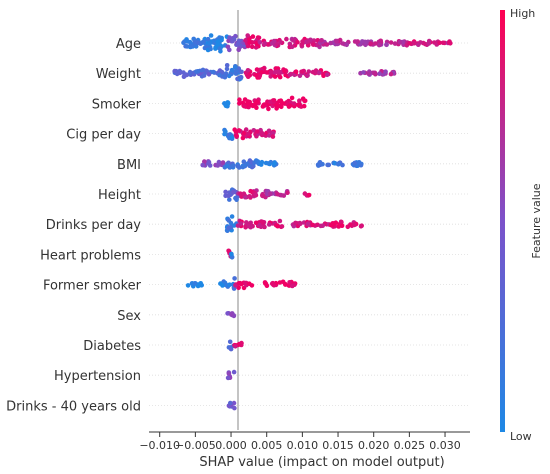  What do you see at coordinates (118, 74) in the screenshot?
I see `feature-label: Weight` at bounding box center [118, 74].